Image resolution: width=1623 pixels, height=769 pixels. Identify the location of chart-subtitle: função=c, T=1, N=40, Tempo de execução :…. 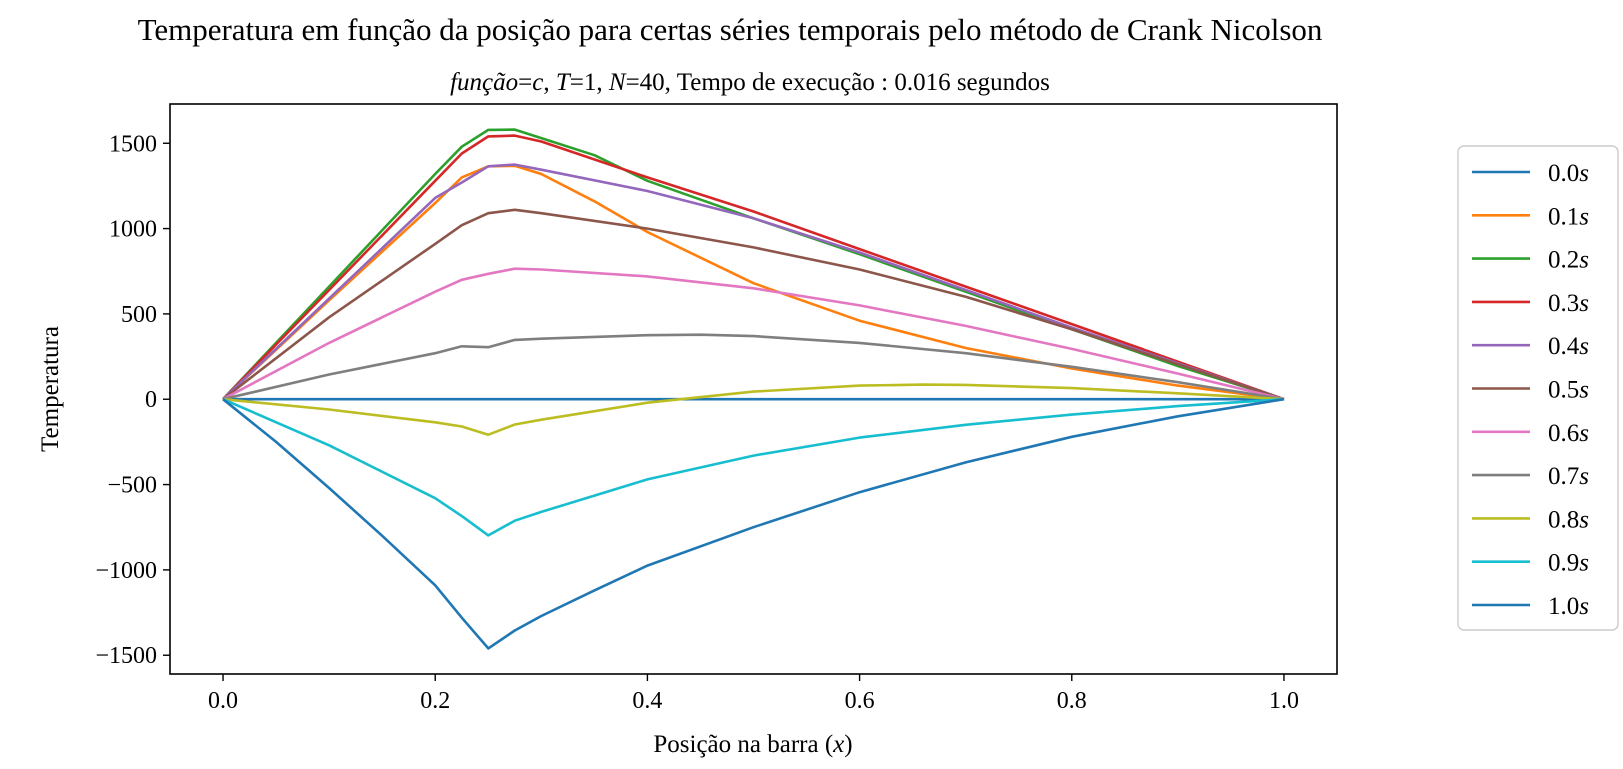
(750, 82).